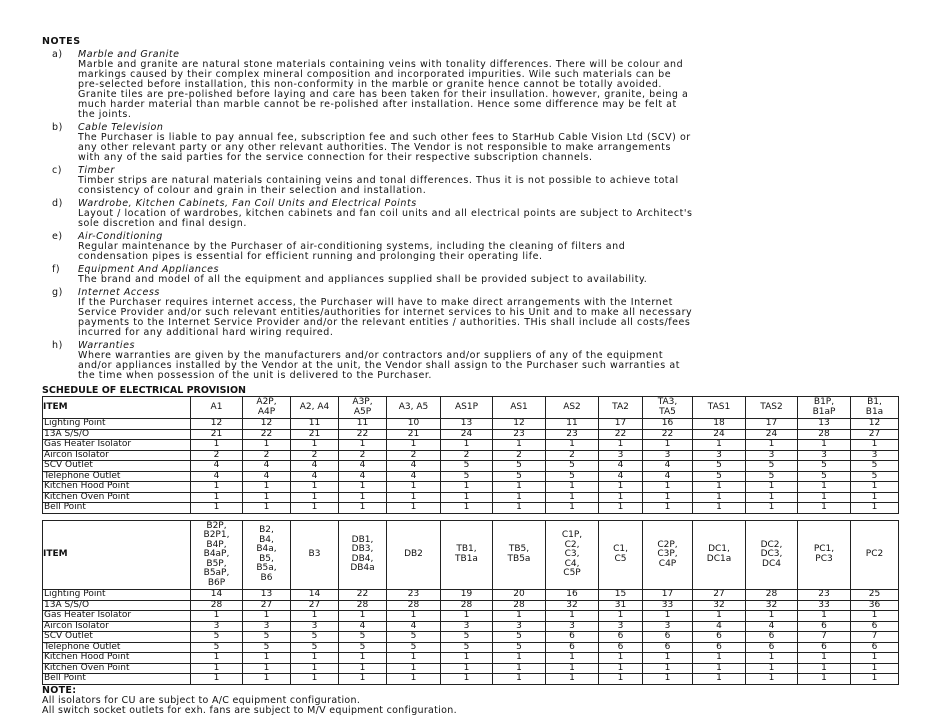 This screenshot has width=943, height=717. I want to click on unit-type-header: DC2, DC3, DC4, so click(771, 554).